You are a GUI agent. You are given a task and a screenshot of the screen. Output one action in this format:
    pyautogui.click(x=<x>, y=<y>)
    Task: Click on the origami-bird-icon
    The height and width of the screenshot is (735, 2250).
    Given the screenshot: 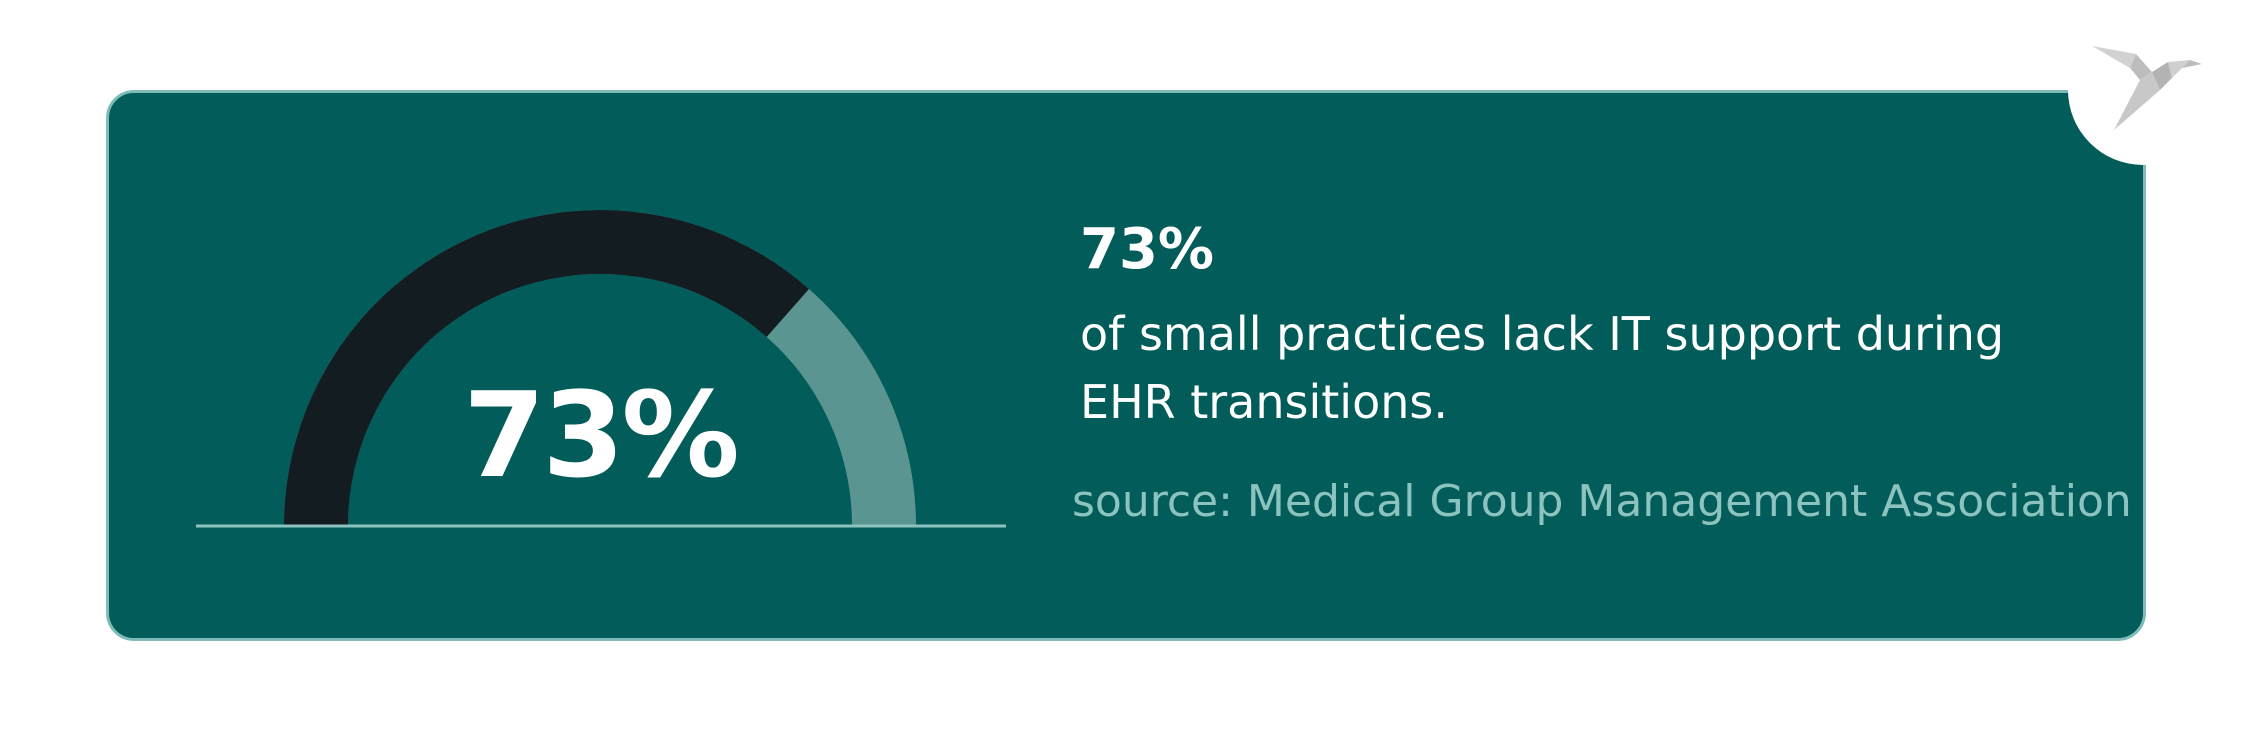 What is the action you would take?
    pyautogui.click(x=2147, y=88)
    